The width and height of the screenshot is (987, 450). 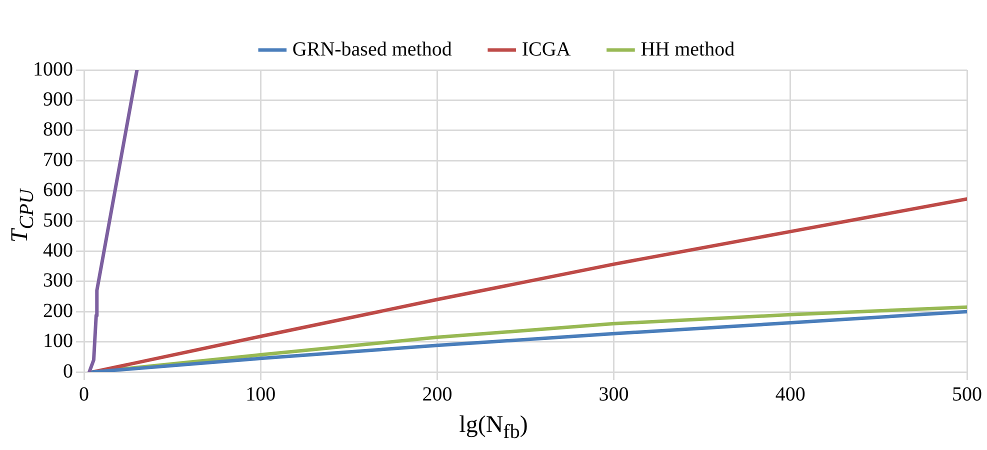 What do you see at coordinates (58, 220) in the screenshot?
I see `y-tick-label: 500` at bounding box center [58, 220].